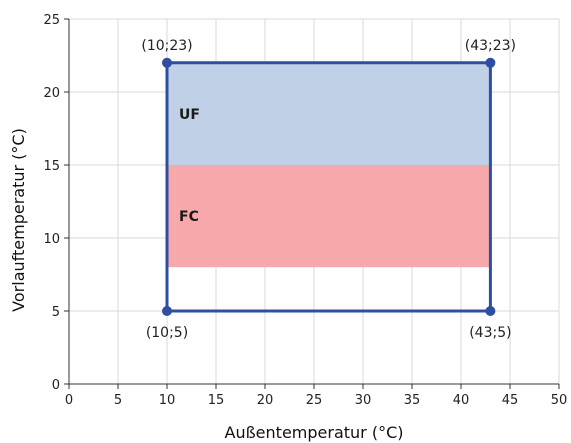 This screenshot has height=443, width=571. Describe the element at coordinates (51, 20) in the screenshot. I see `y-tick-label: 25` at that location.